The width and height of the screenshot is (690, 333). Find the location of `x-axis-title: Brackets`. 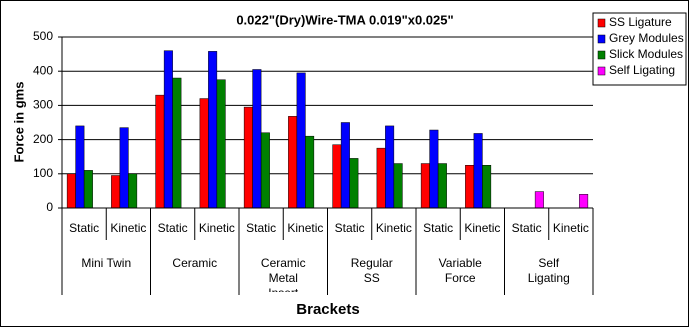

x-axis-title: Brackets is located at coordinates (327, 309).